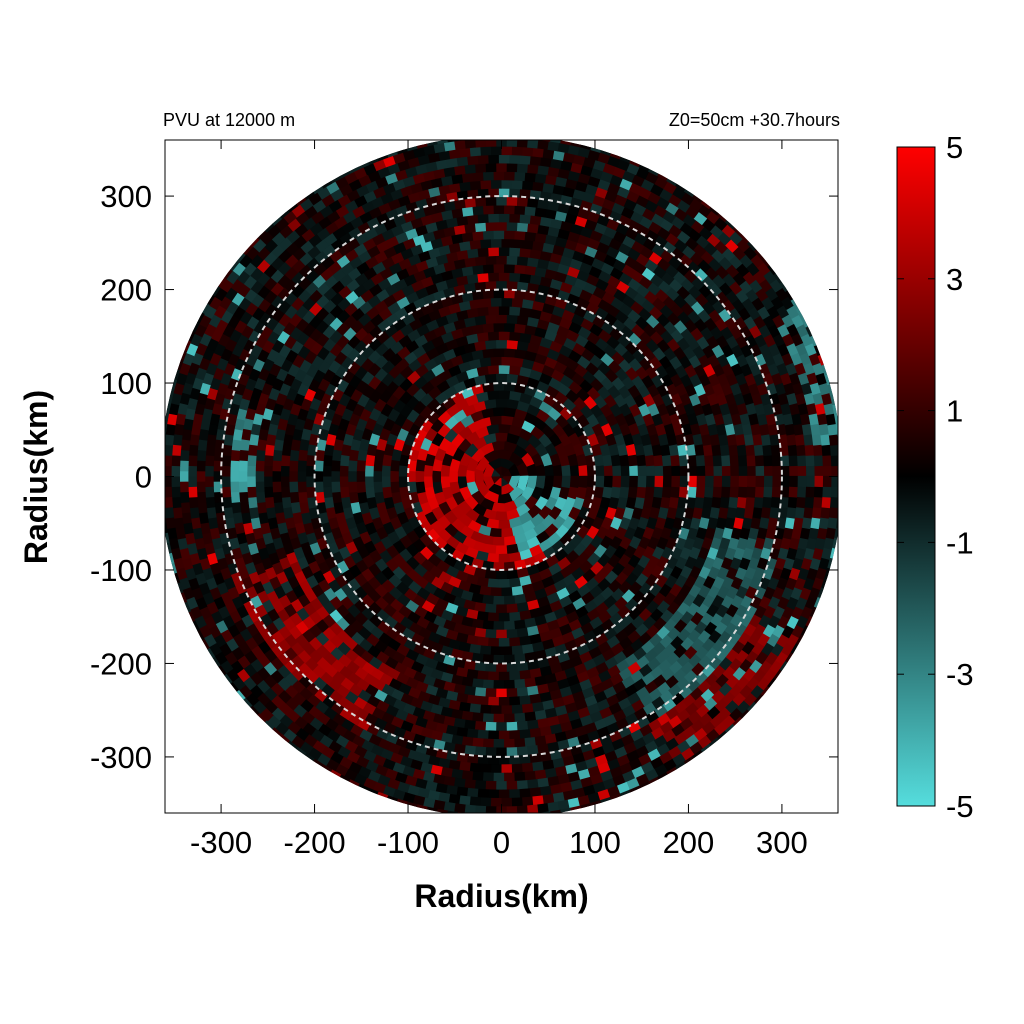 The height and width of the screenshot is (1024, 1024). Describe the element at coordinates (561, 242) in the screenshot. I see `pv-cell-2015` at that location.